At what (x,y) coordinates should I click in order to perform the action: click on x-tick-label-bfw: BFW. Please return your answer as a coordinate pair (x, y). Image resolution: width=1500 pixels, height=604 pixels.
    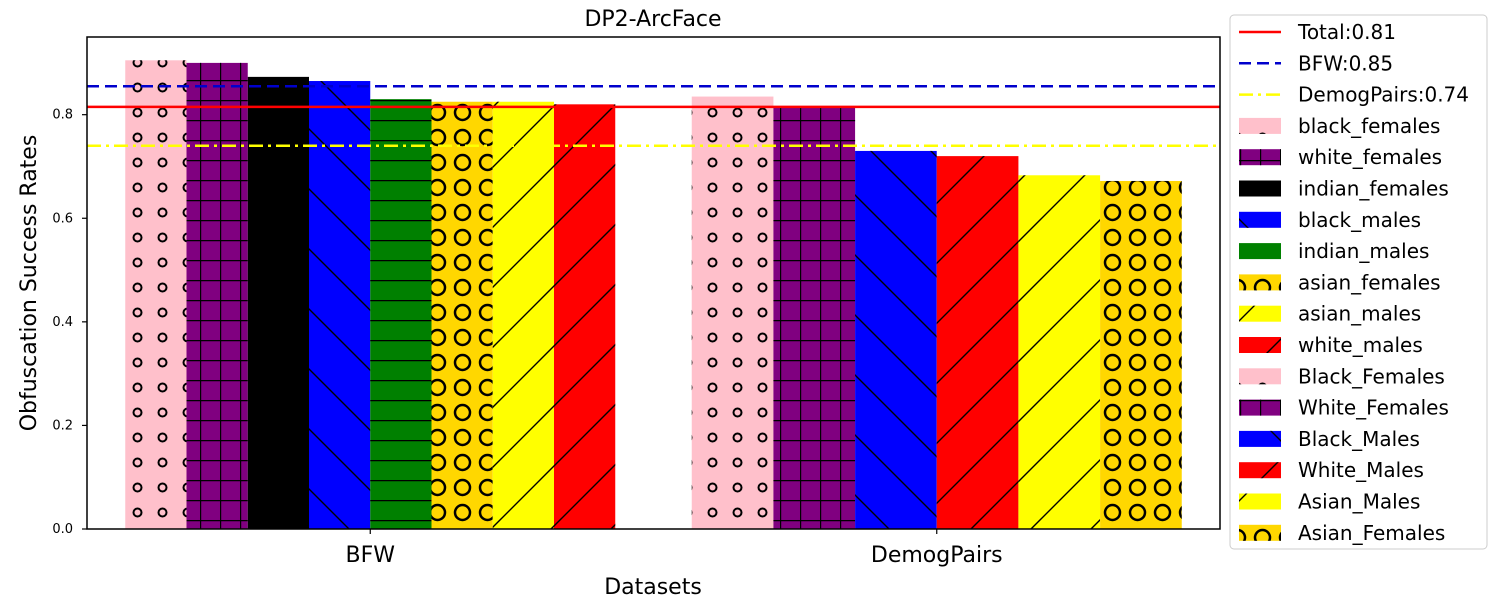
    Looking at the image, I should click on (371, 555).